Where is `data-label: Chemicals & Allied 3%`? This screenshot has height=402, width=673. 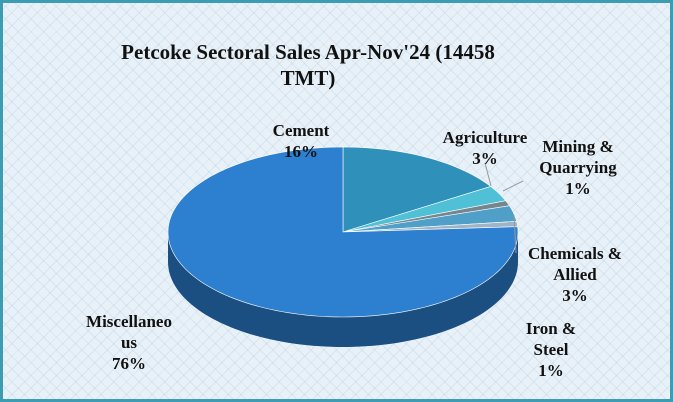 data-label: Chemicals & Allied 3% is located at coordinates (575, 274).